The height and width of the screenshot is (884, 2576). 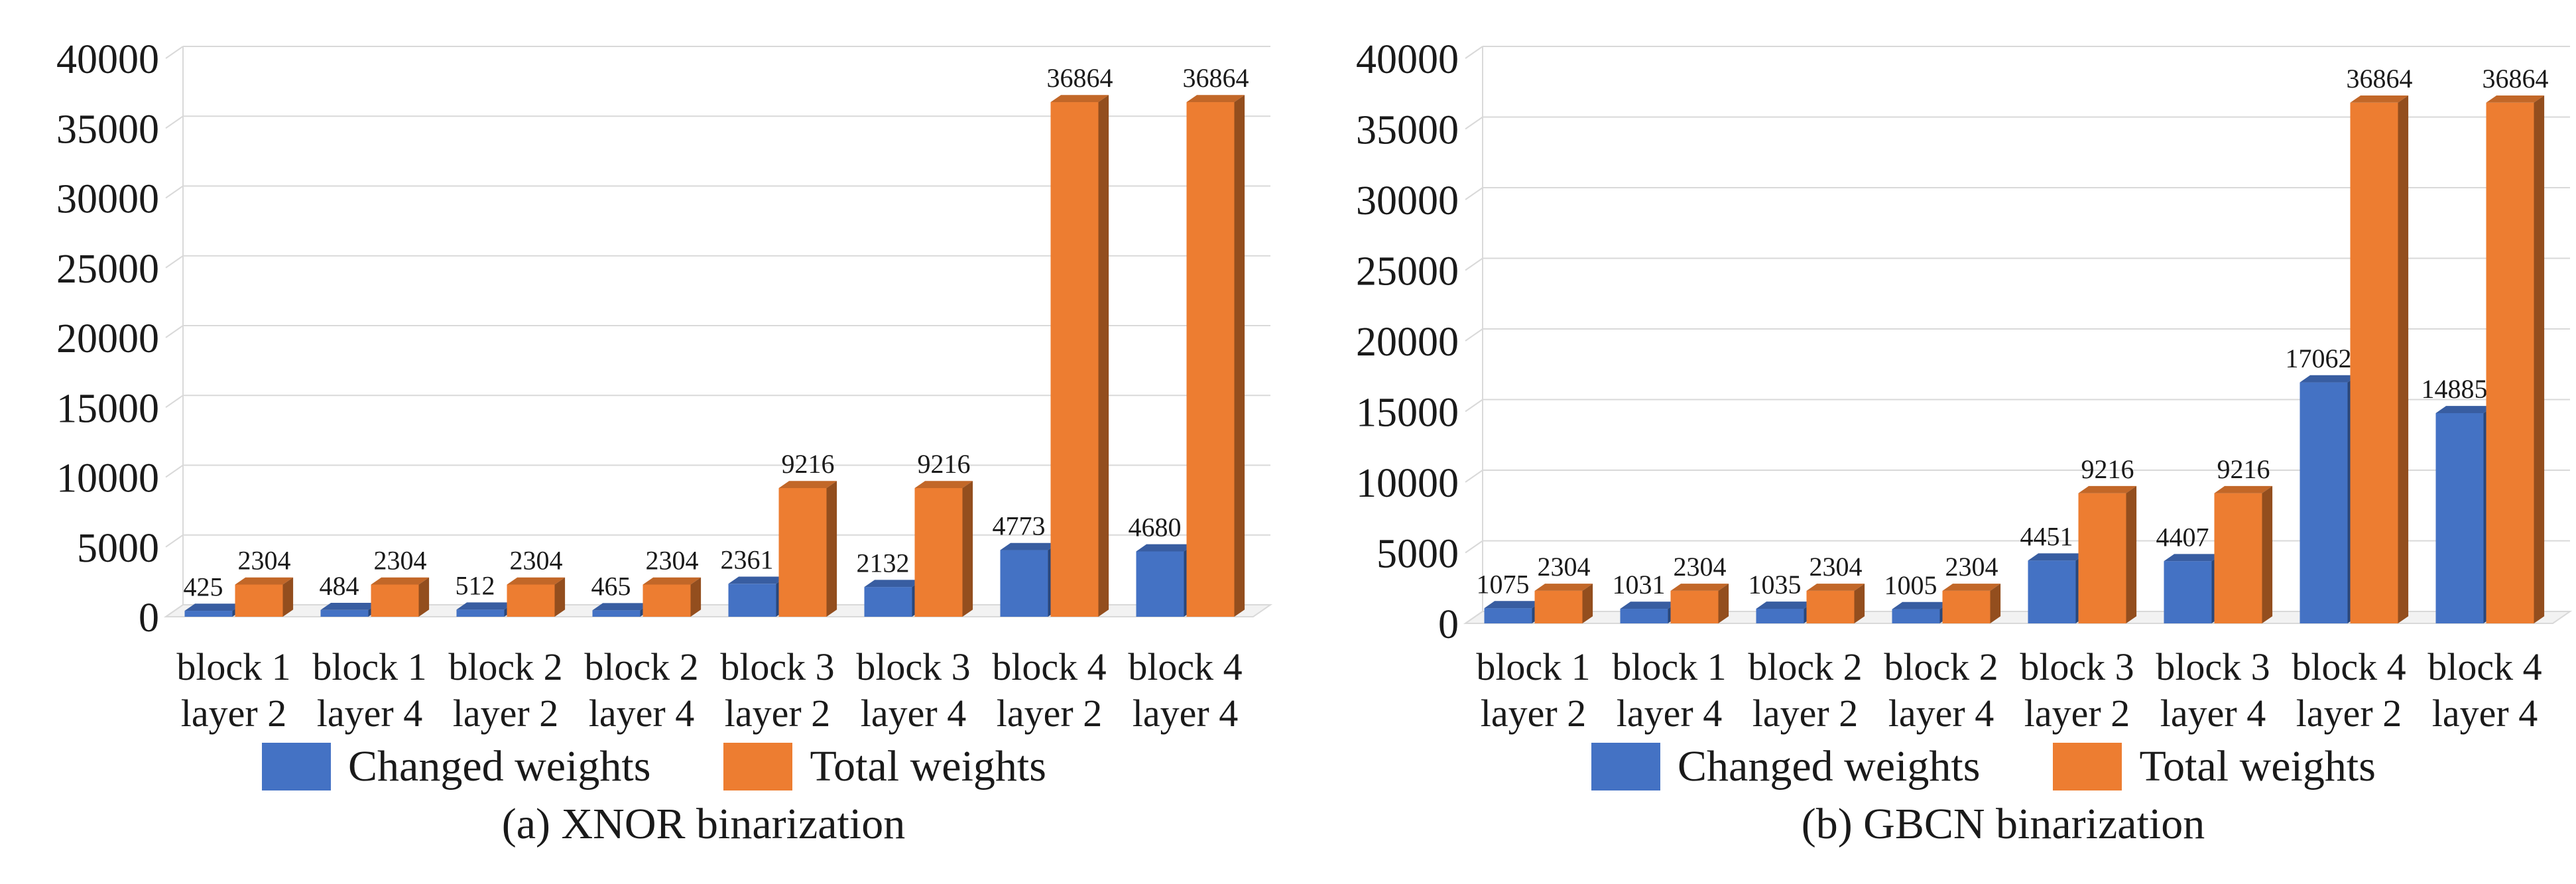 I want to click on data-label: 4407, so click(x=2182, y=537).